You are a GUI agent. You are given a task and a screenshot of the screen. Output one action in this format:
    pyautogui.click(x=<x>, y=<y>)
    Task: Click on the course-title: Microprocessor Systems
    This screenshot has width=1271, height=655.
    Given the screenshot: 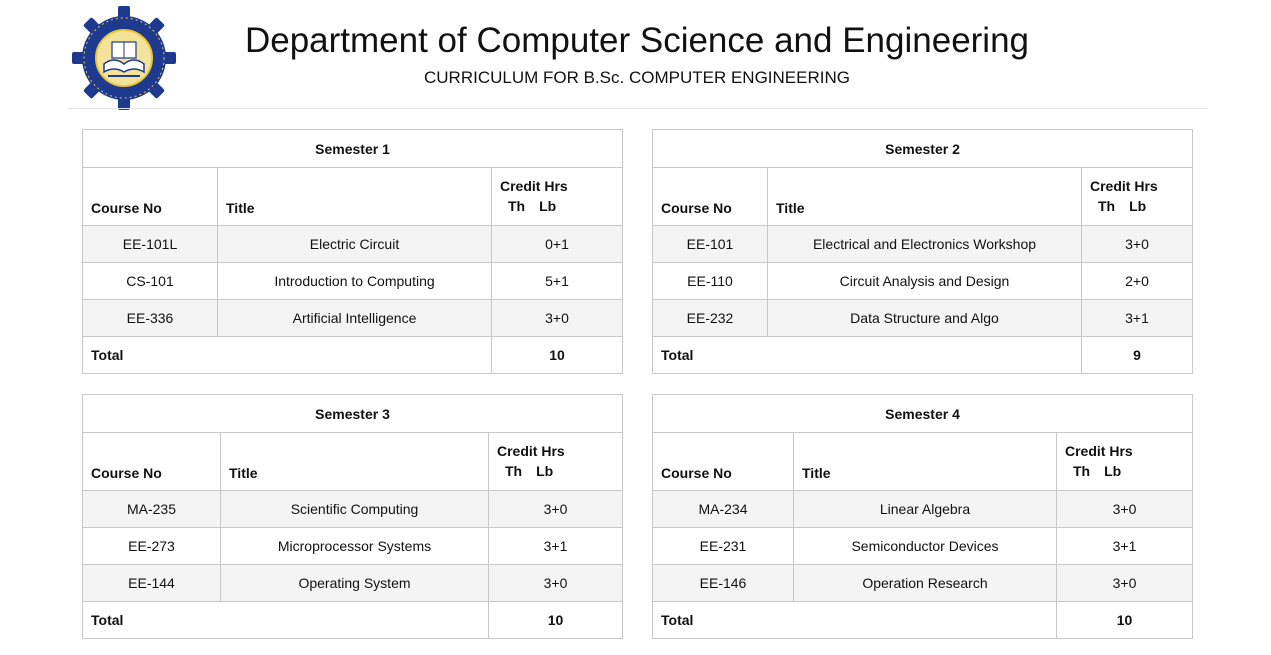 What is the action you would take?
    pyautogui.click(x=354, y=546)
    